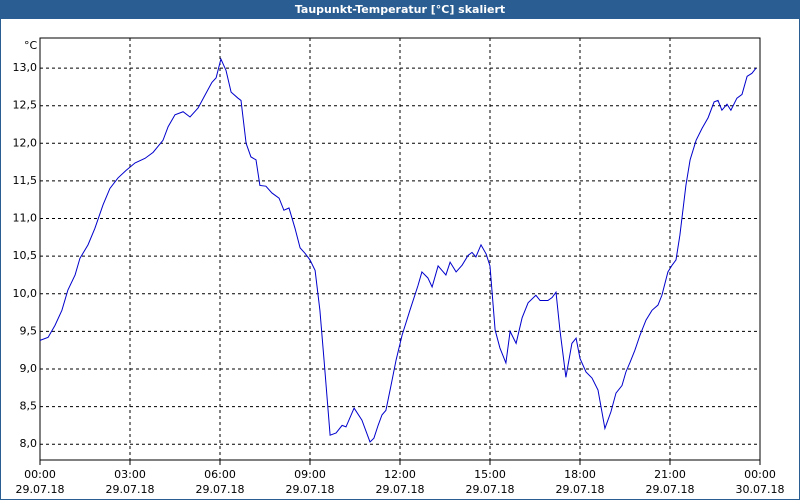 The height and width of the screenshot is (500, 800). What do you see at coordinates (29, 368) in the screenshot?
I see `y-tick-label: 9,0` at bounding box center [29, 368].